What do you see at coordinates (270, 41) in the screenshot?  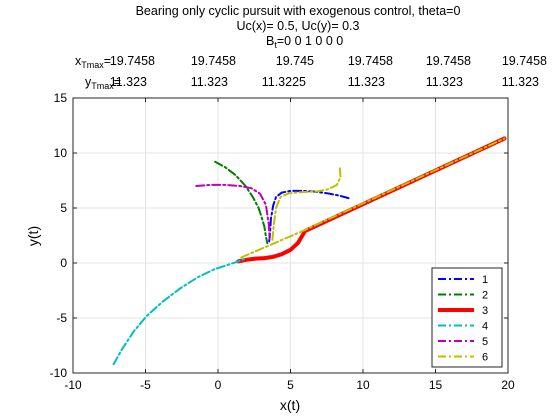 I see `bt-base: B` at bounding box center [270, 41].